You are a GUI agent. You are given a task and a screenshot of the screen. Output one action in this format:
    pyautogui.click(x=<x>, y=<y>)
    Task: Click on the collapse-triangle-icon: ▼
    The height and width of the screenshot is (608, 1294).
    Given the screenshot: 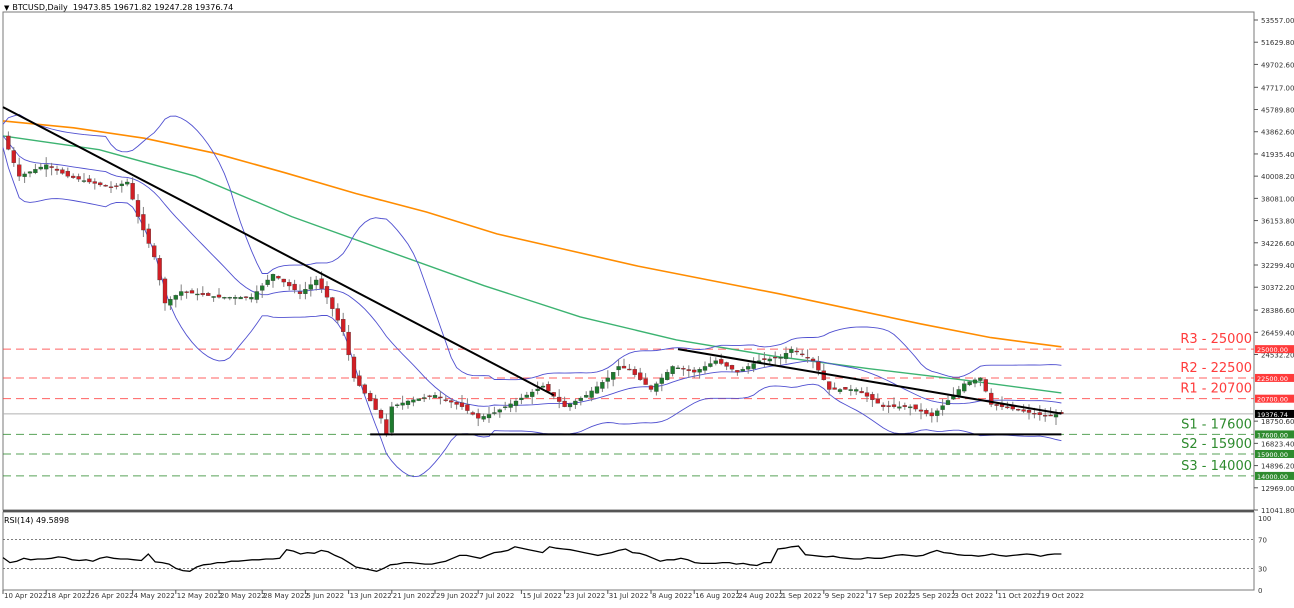 What is the action you would take?
    pyautogui.click(x=7, y=8)
    